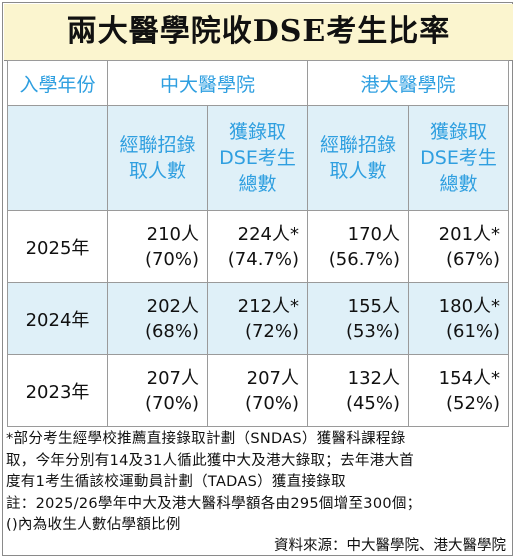  What do you see at coordinates (206, 439) in the screenshot?
I see `footnote-line: *部分考生經學校推薦直接錄取計劃（SNDAS）獲醫科課程錄` at bounding box center [206, 439].